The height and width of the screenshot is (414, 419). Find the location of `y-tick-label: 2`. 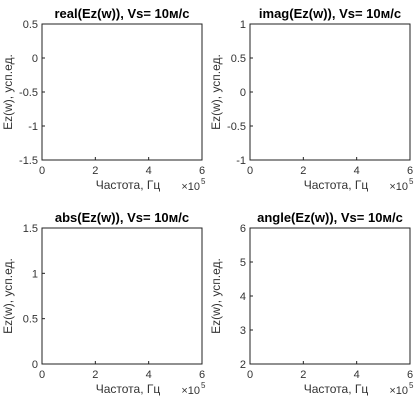

y-tick-label: 2 is located at coordinates (243, 365).